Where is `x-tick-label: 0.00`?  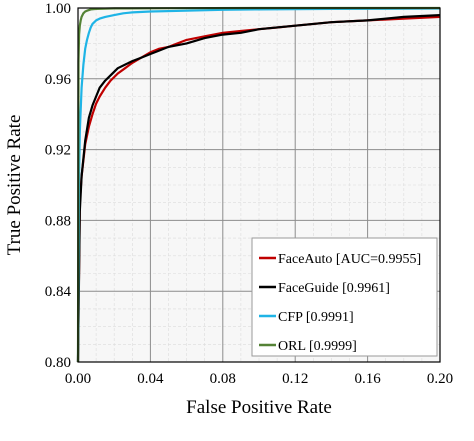 x-tick-label: 0.00 is located at coordinates (78, 379).